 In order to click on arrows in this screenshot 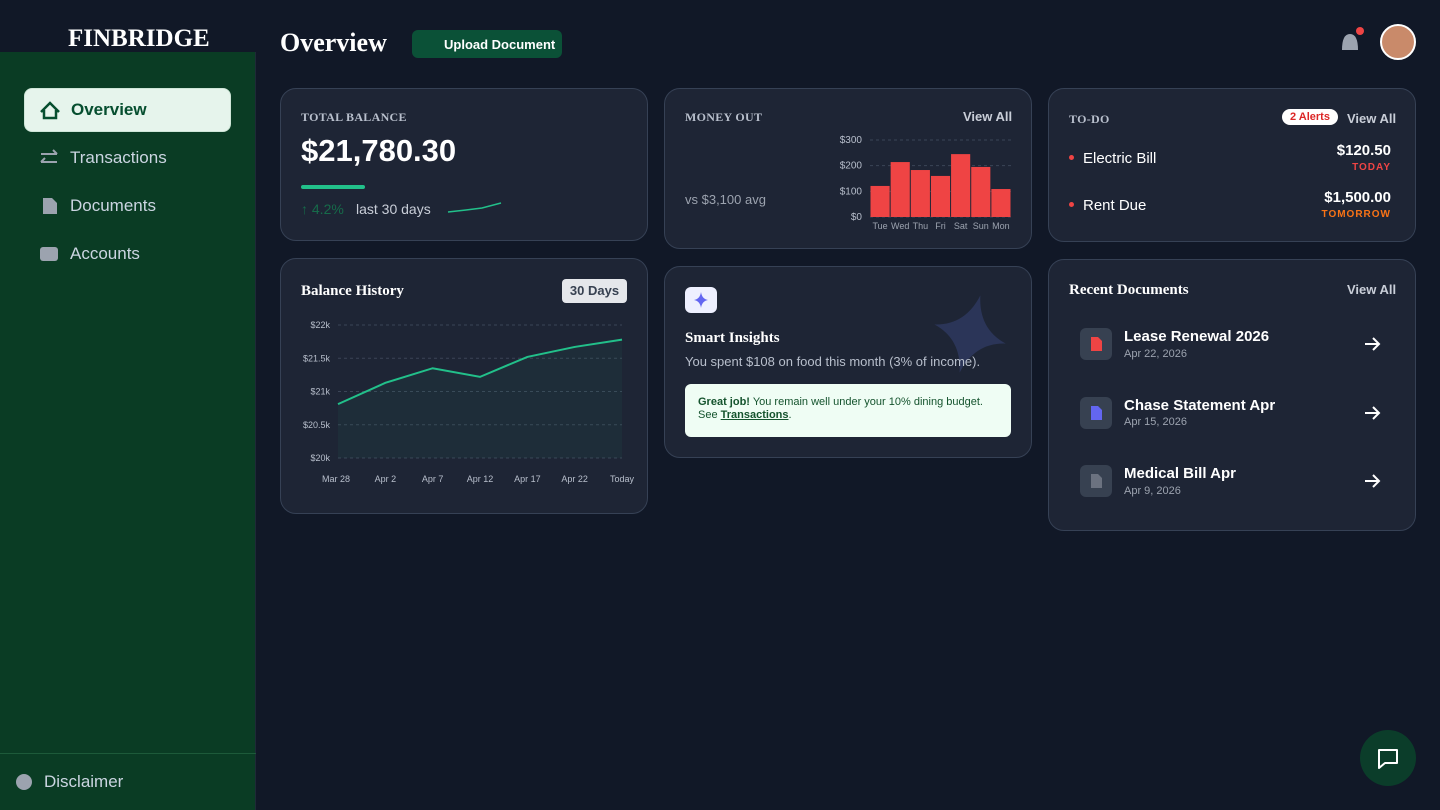, I will do `click(1373, 412)`.